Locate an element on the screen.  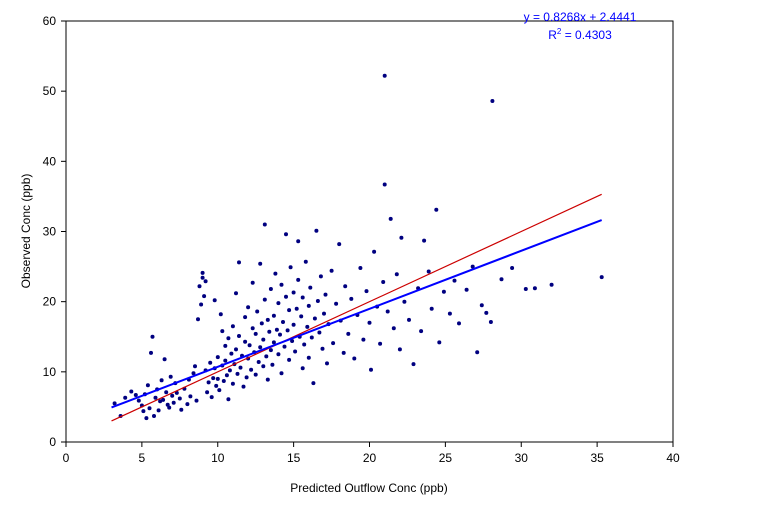
x-tick-label: 30 is located at coordinates (522, 458).